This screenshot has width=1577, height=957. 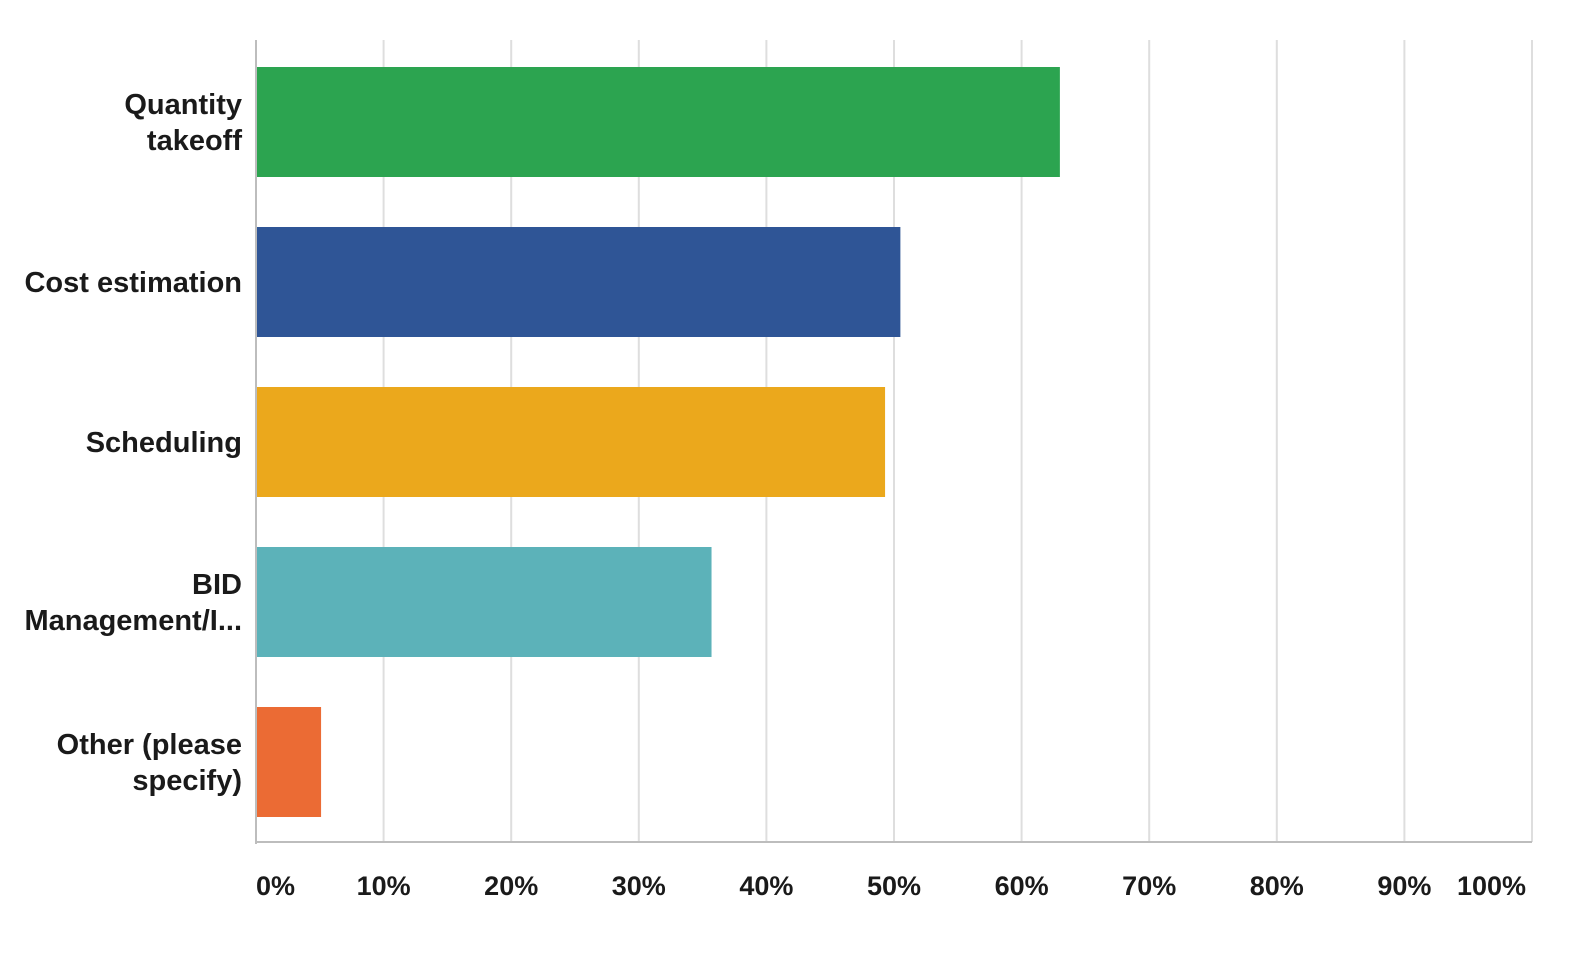 I want to click on x-tick-labels: 0% 10% 20% 30% 40% 50% 60% 70% 80% 90% 100%, so click(x=891, y=886).